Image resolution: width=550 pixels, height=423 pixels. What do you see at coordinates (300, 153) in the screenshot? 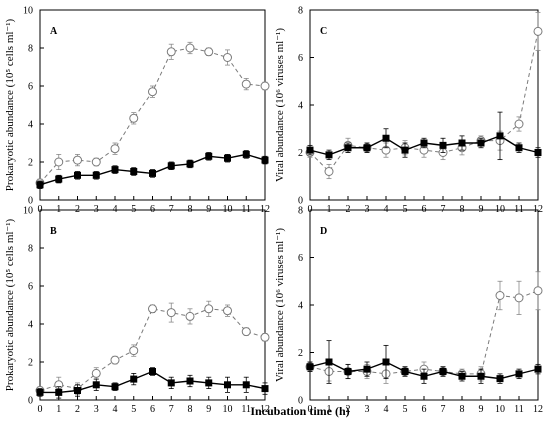
I see `y-tick-label-c-2: 2` at bounding box center [300, 153].